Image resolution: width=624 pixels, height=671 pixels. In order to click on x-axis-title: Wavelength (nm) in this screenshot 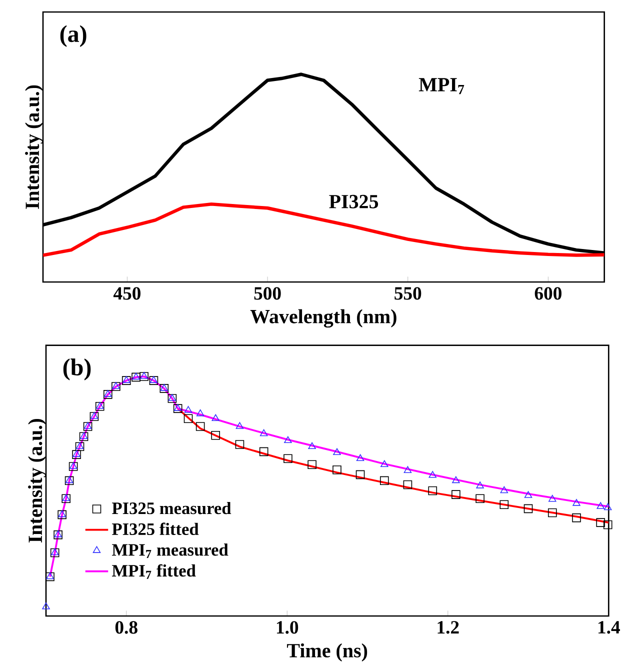, I will do `click(323, 318)`.